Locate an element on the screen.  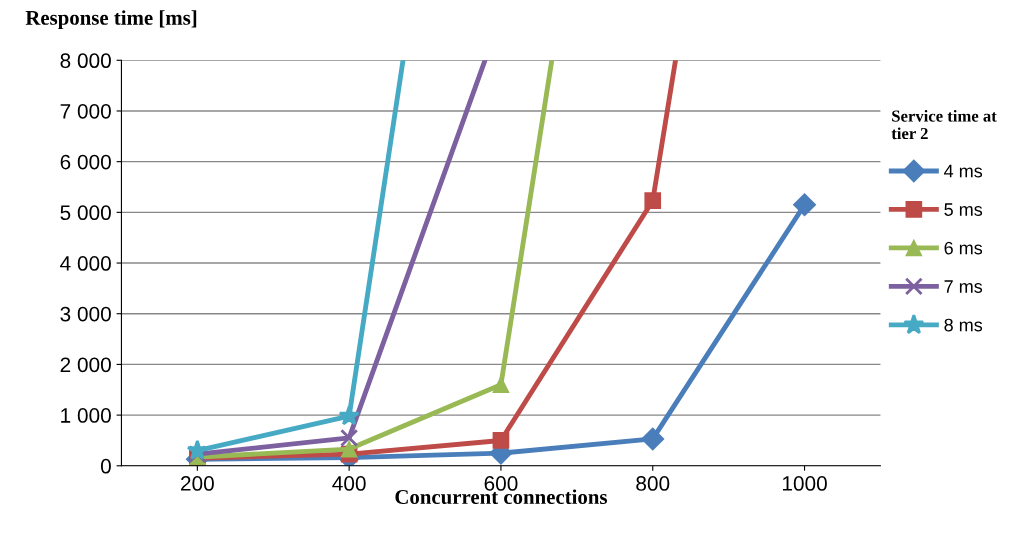
x-tick-label: 400 is located at coordinates (349, 483).